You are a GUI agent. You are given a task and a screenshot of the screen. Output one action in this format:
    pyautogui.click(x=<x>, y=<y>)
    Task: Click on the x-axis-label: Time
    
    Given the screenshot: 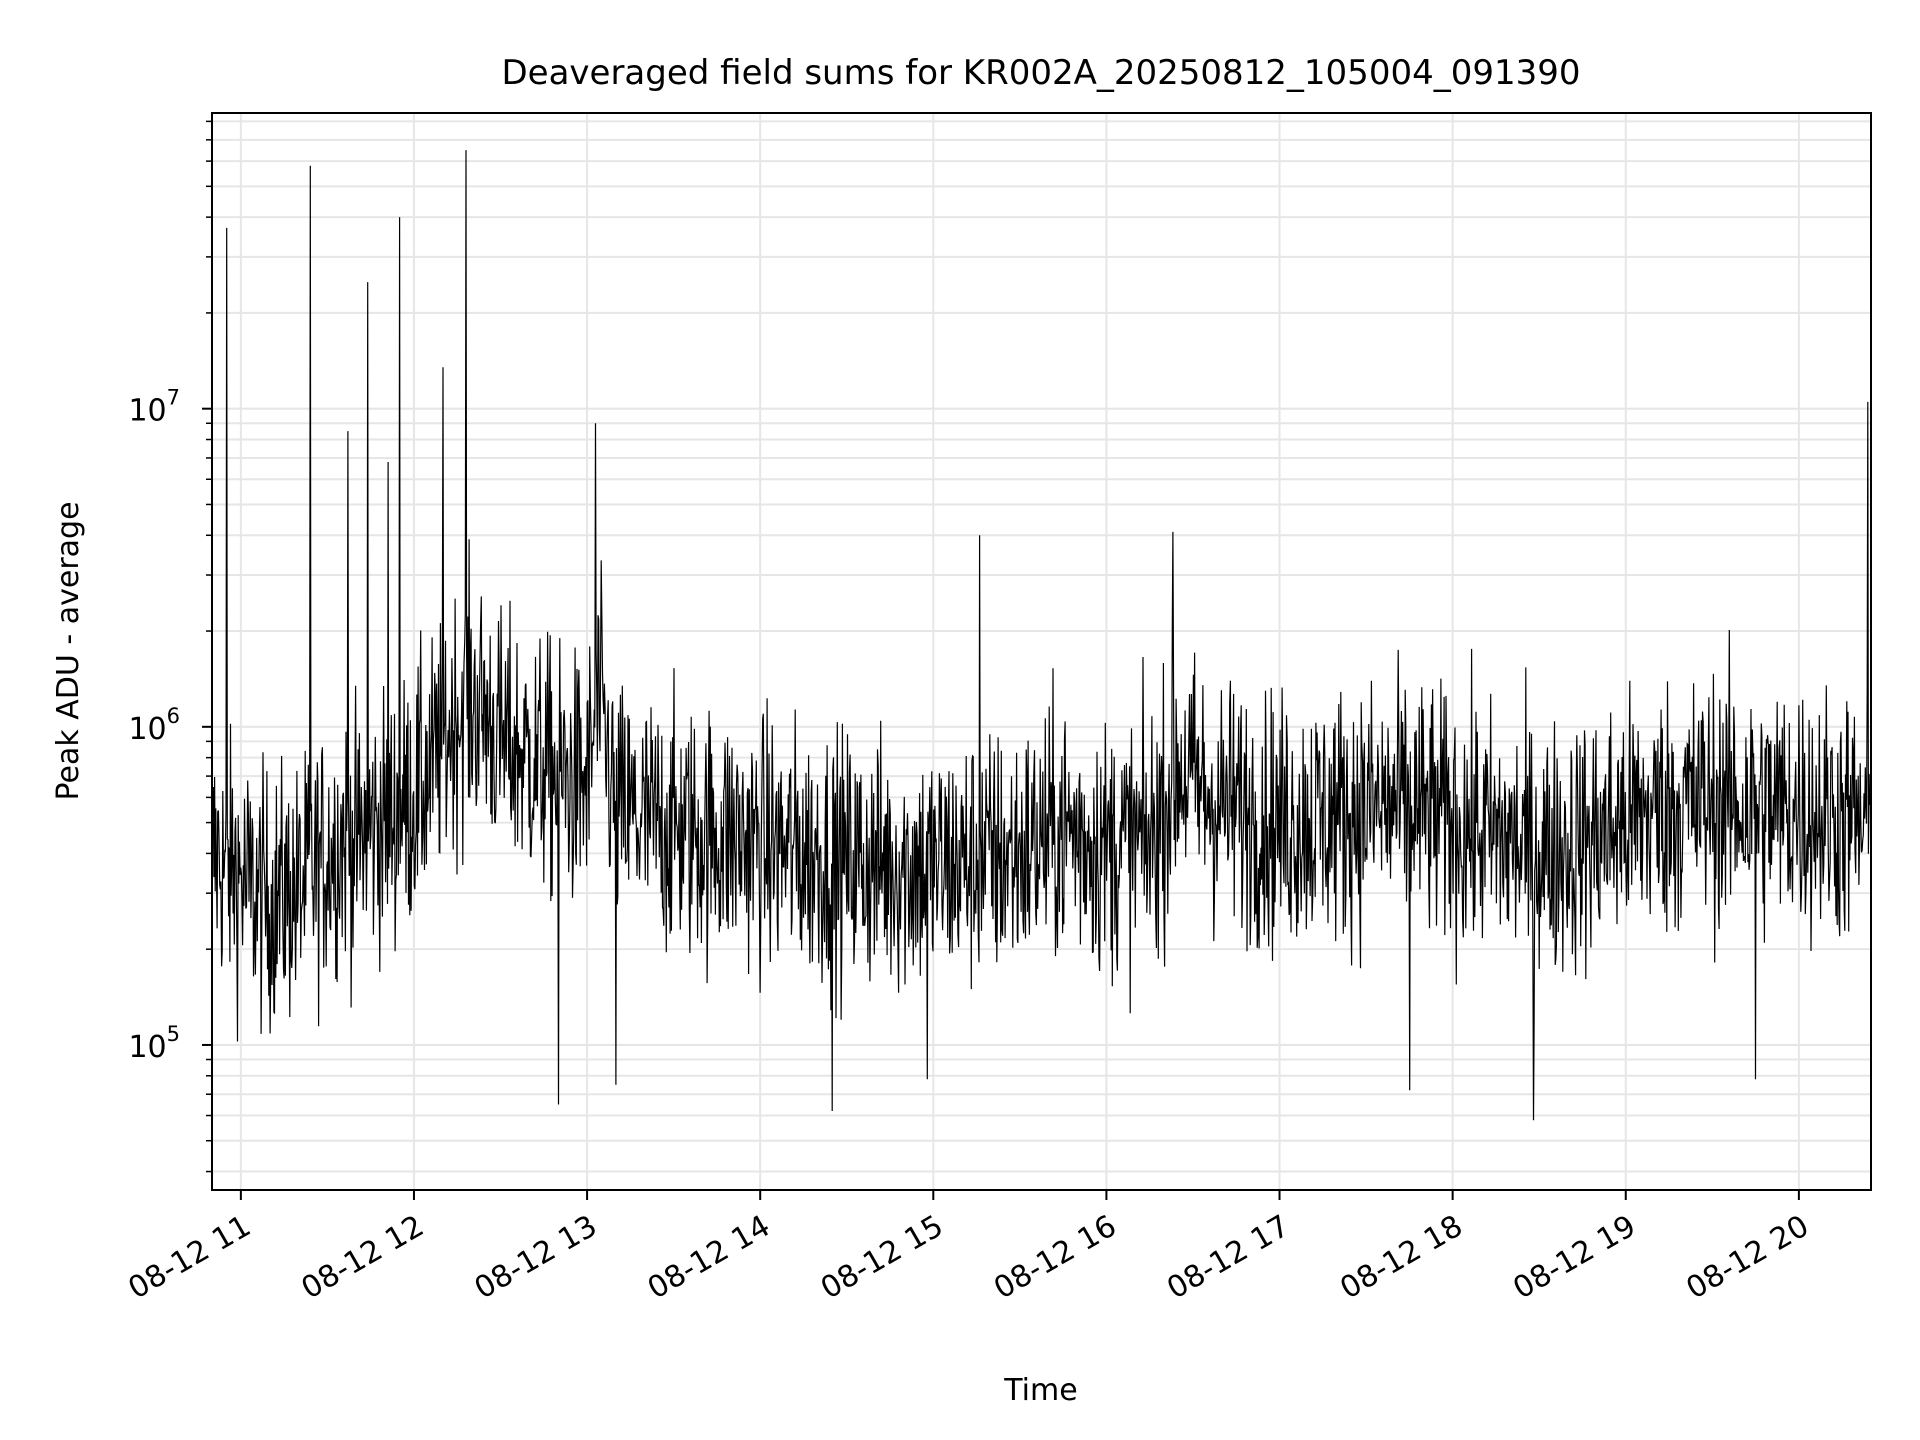 What is the action you would take?
    pyautogui.click(x=1040, y=1390)
    